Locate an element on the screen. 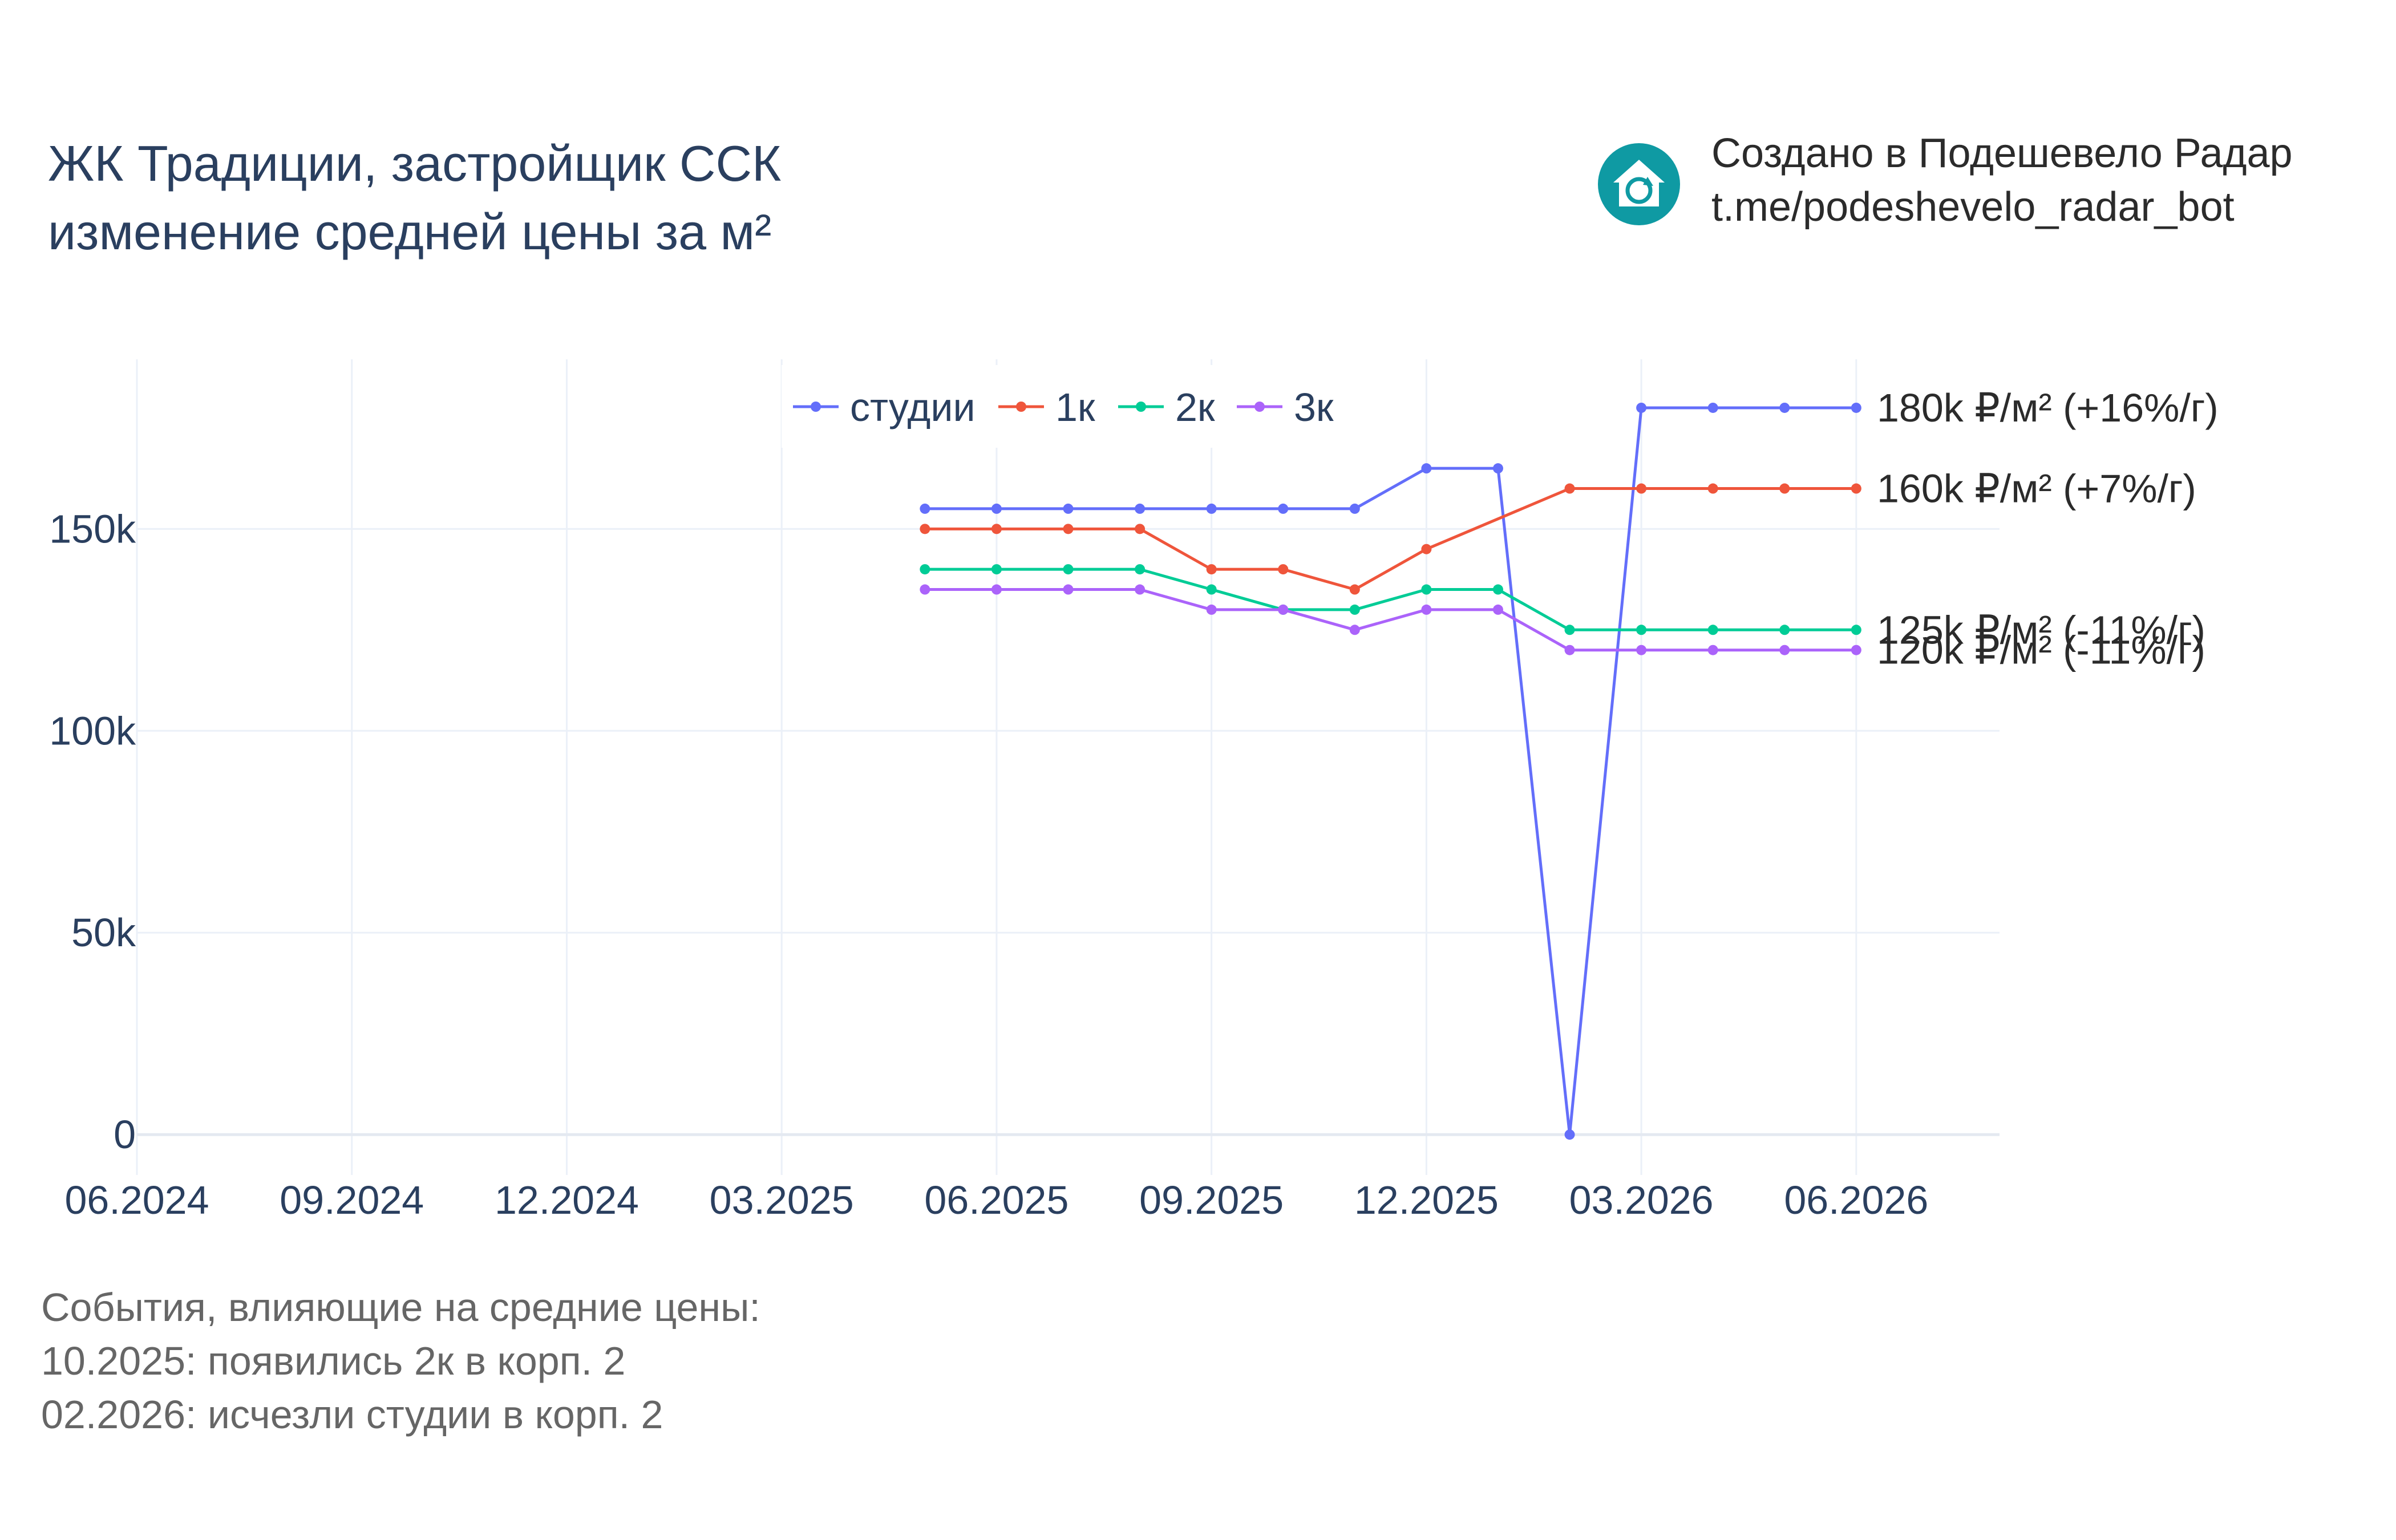  y-tick-label: 150k is located at coordinates (92, 529).